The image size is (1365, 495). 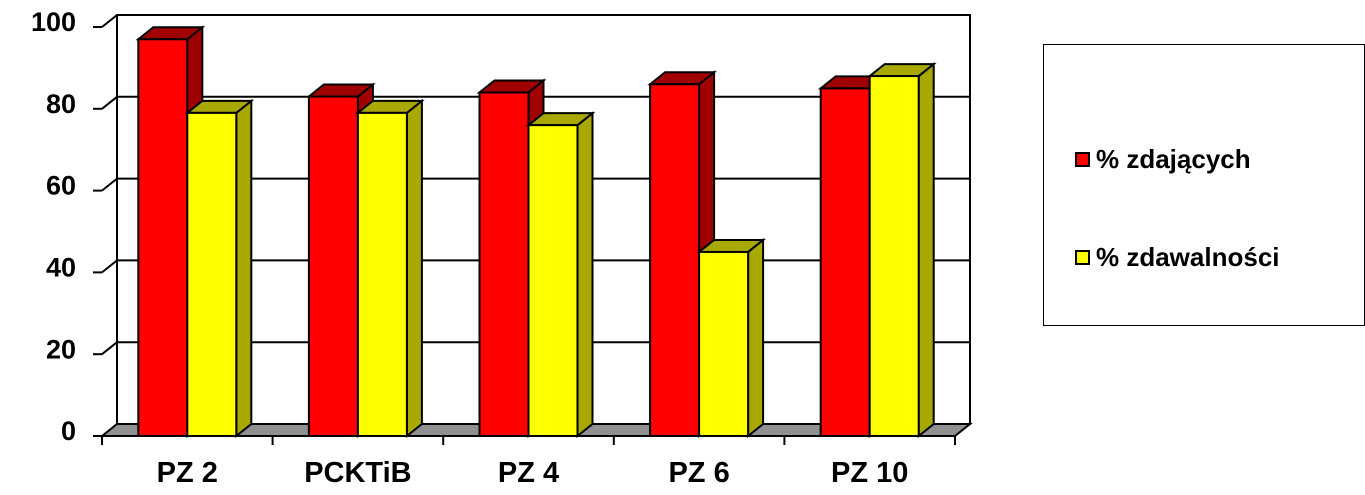 I want to click on x-category-label: PZ 4, so click(x=528, y=473).